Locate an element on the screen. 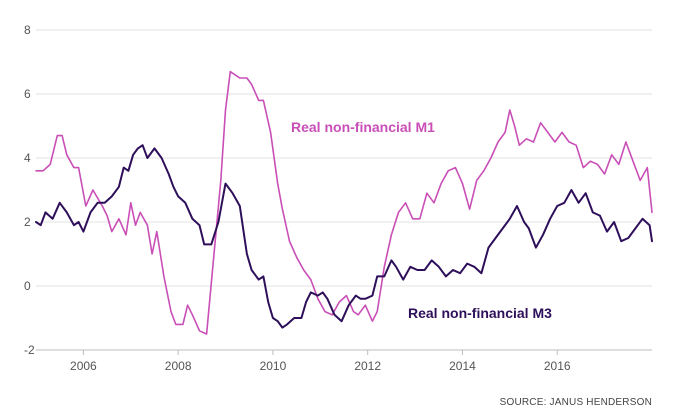 This screenshot has height=420, width=681. y-tick-label: 2 is located at coordinates (27, 222).